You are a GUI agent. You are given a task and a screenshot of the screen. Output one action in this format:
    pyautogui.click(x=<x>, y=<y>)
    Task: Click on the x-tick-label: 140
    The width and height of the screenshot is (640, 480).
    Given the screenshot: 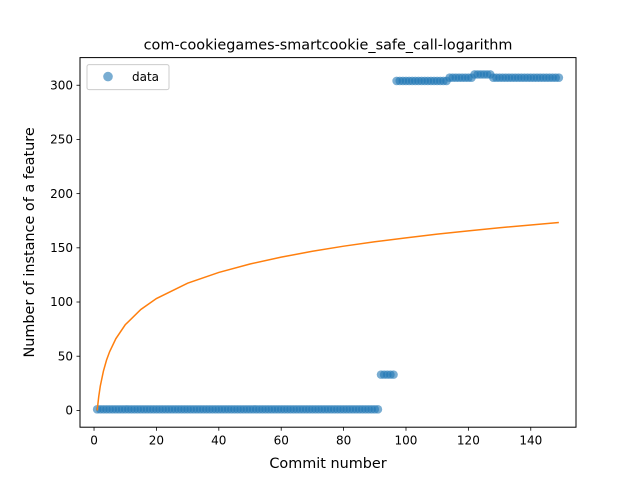 What is the action you would take?
    pyautogui.click(x=530, y=441)
    